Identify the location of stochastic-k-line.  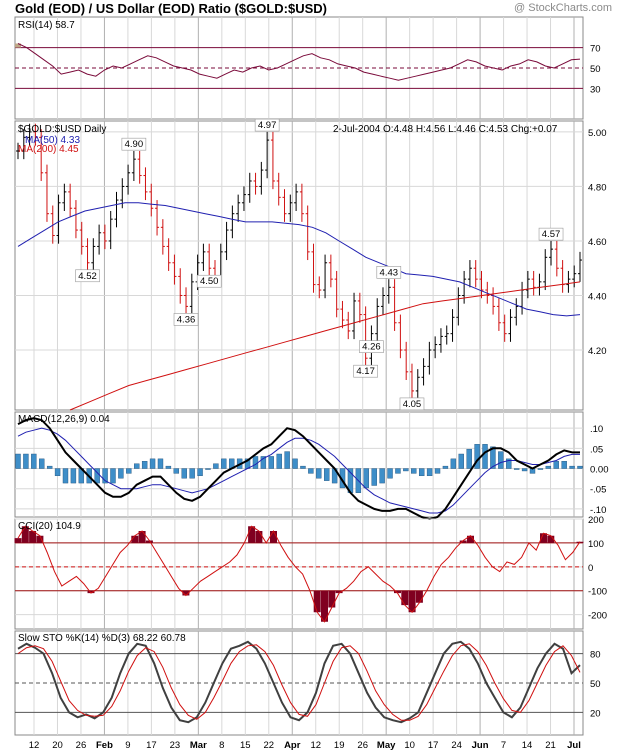
(299, 682).